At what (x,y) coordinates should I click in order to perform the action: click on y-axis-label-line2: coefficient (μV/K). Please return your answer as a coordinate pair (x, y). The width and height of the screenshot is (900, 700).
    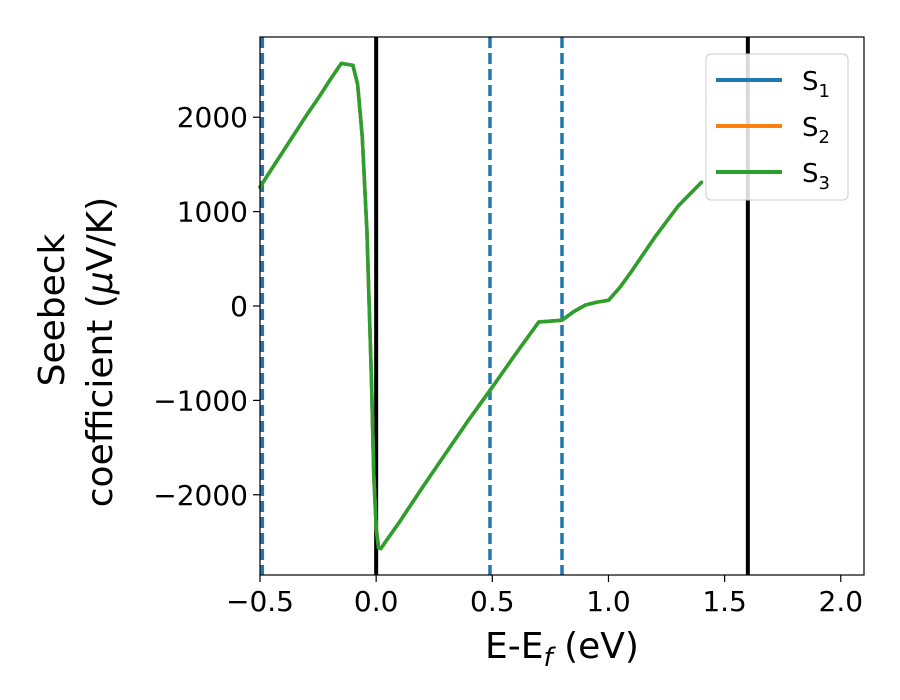
    Looking at the image, I should click on (100, 352).